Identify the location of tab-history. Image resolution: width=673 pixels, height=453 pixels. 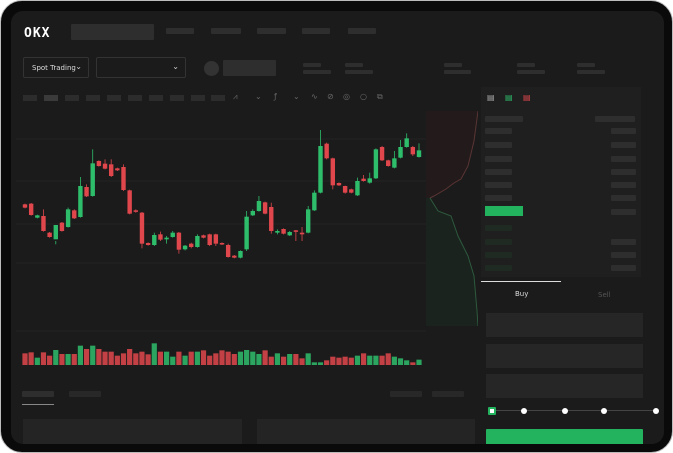
(85, 394).